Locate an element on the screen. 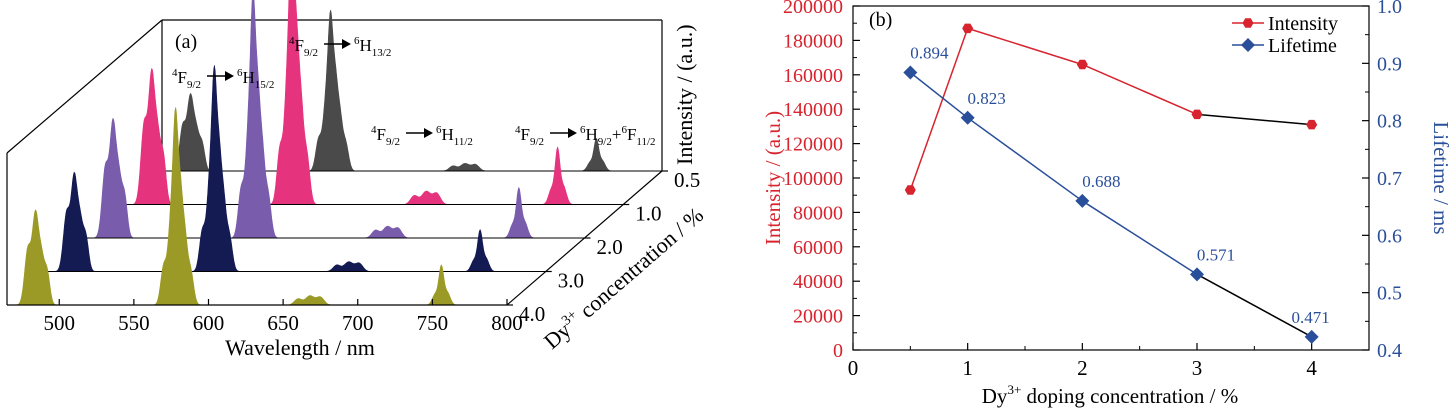  panel-a-z-ticks: 0.5 1.0 2.0 3.0 4.0 is located at coordinates (603, 247).